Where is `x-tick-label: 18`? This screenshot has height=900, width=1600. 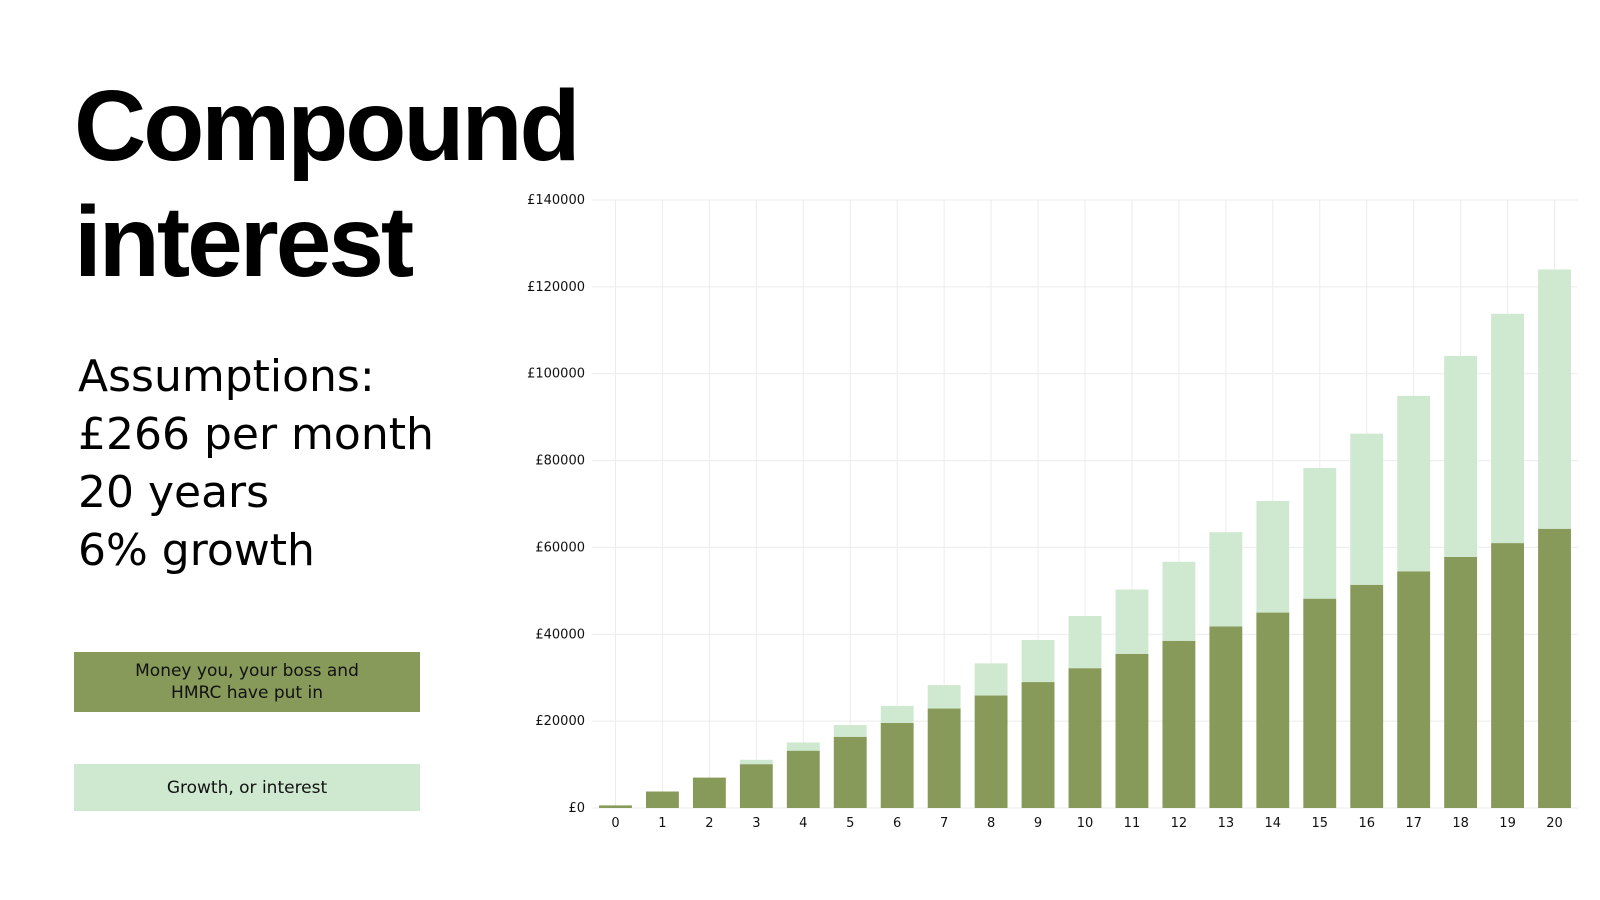
x-tick-label: 18 is located at coordinates (1460, 823).